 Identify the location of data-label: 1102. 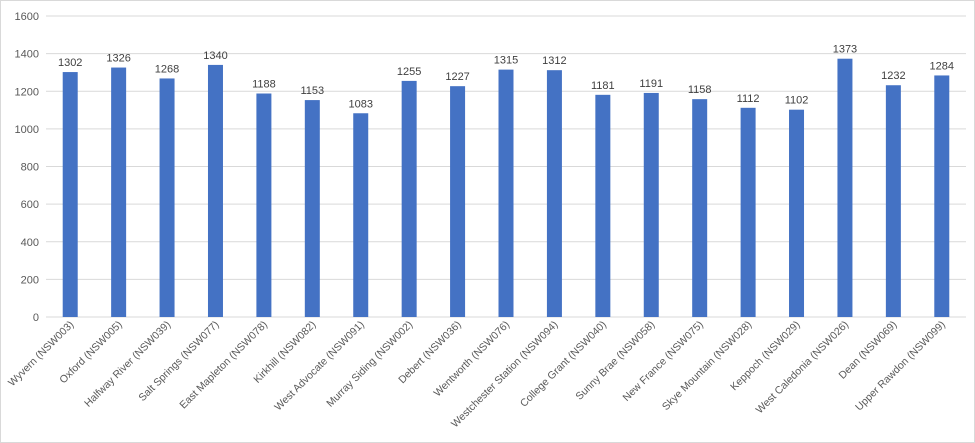
(797, 101).